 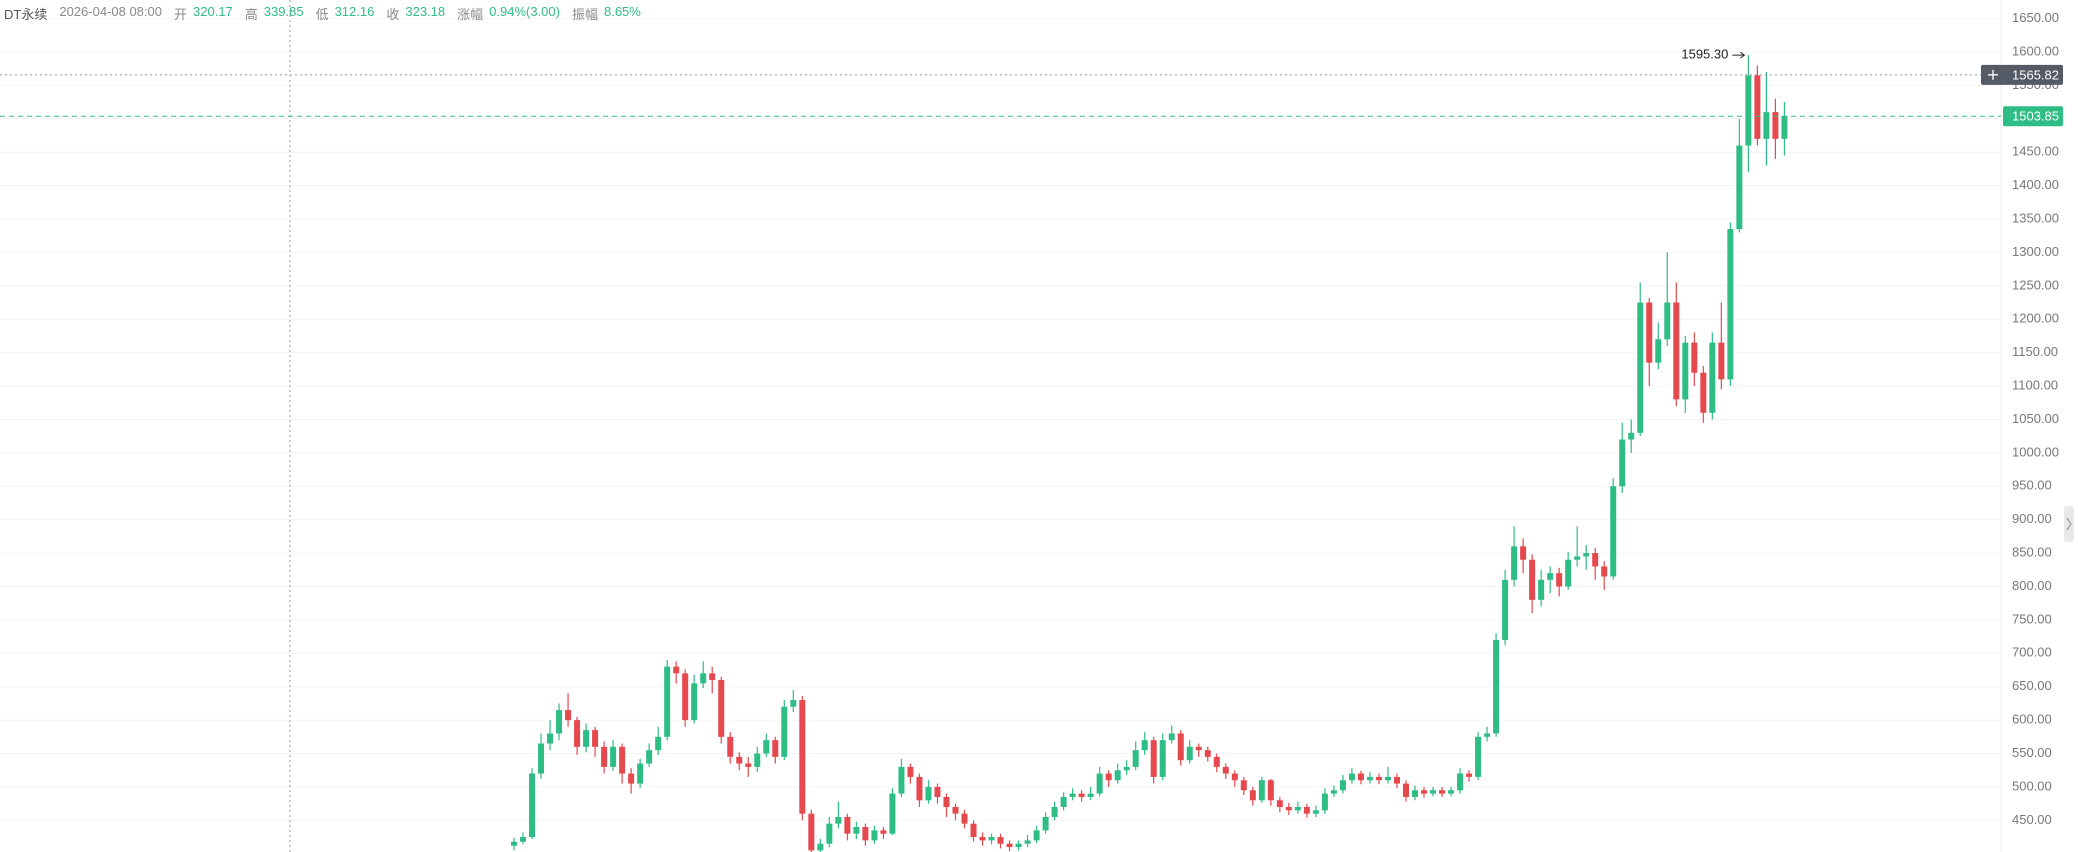 What do you see at coordinates (1743, 55) in the screenshot?
I see `max-marker-arrowhead` at bounding box center [1743, 55].